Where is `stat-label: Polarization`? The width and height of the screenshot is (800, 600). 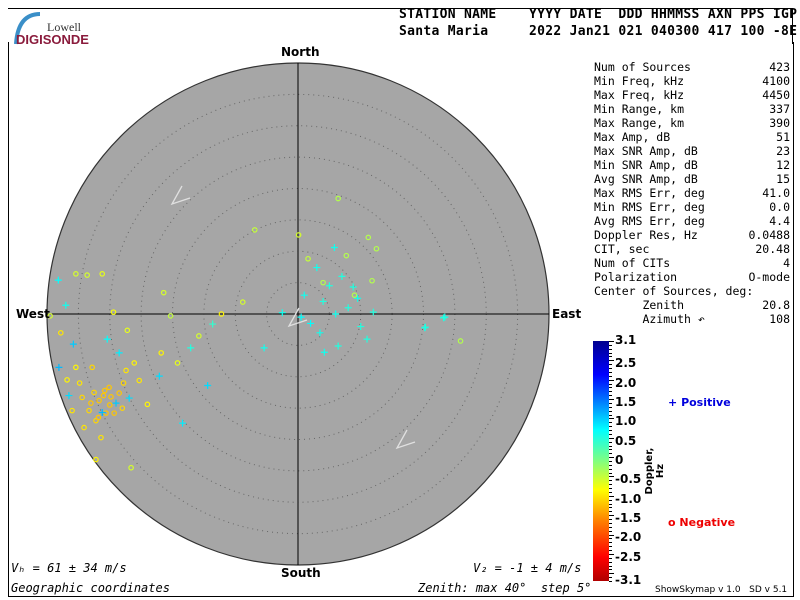 stat-label: Polarization is located at coordinates (636, 277).